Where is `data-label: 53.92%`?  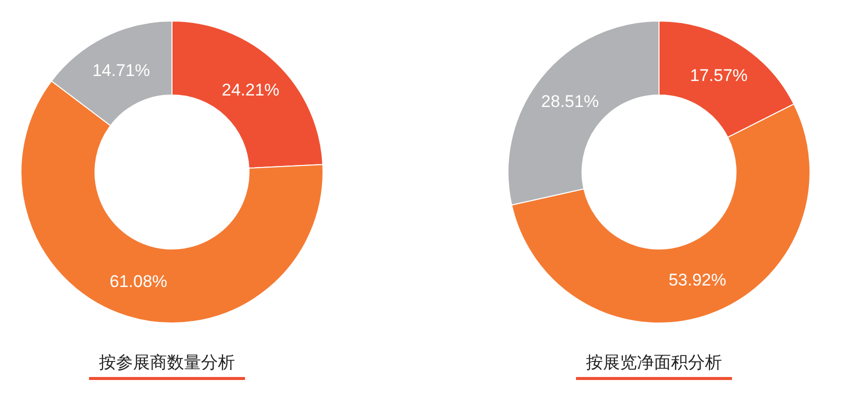 data-label: 53.92% is located at coordinates (697, 280).